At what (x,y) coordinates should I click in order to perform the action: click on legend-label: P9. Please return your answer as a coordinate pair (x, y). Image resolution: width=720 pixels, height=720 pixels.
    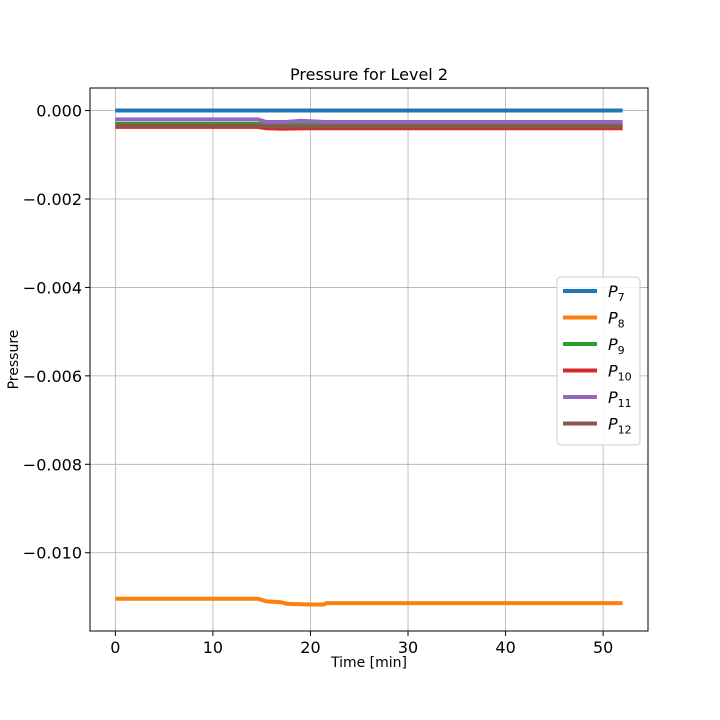
    Looking at the image, I should click on (616, 346).